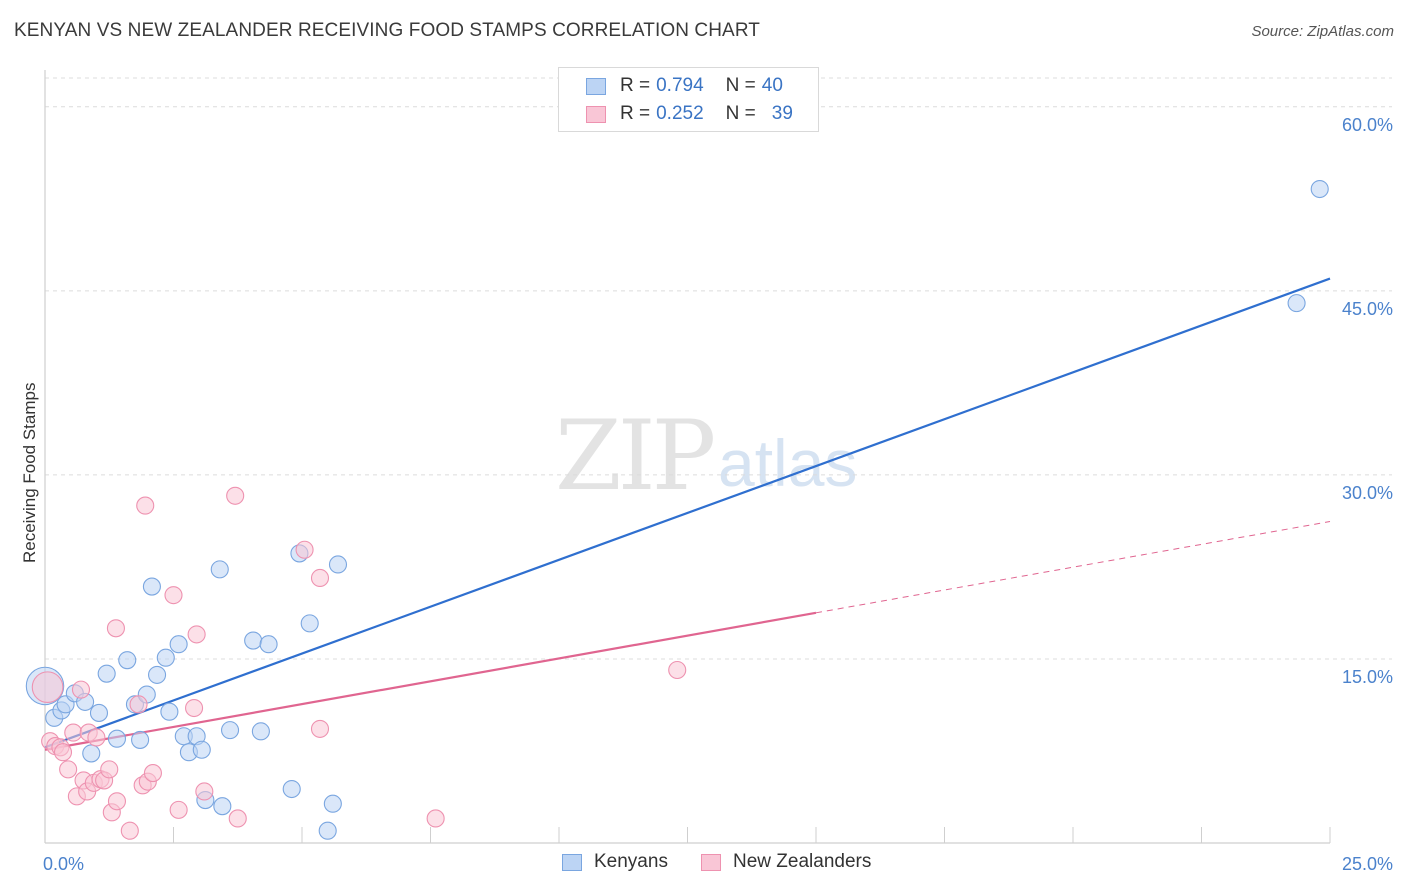 The width and height of the screenshot is (1406, 892). I want to click on x-tick-label-0: 0.0%, so click(63, 864).